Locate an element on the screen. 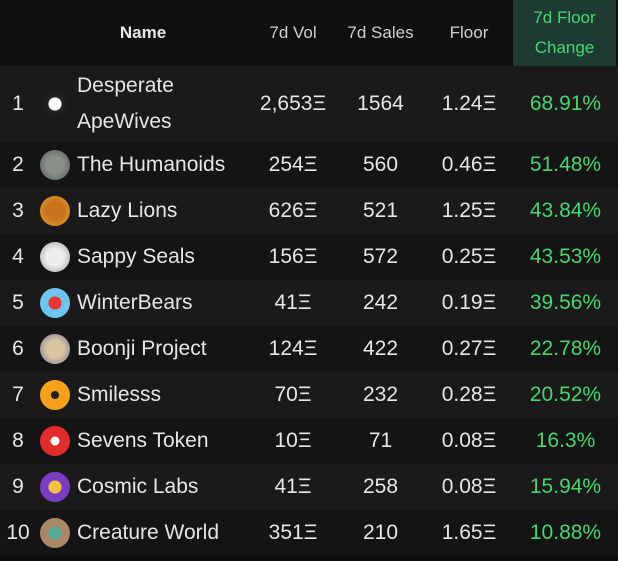 The image size is (618, 561). floor-change: 43.53% is located at coordinates (565, 257).